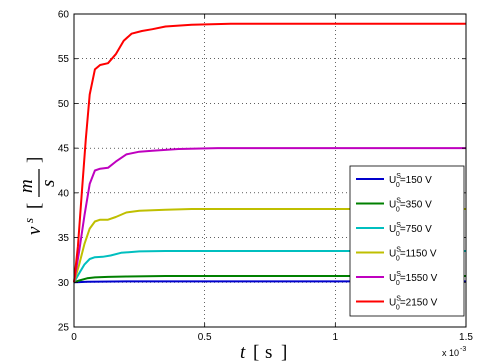  Describe the element at coordinates (284, 352) in the screenshot. I see `x-axis-close-bracket: ]` at that location.